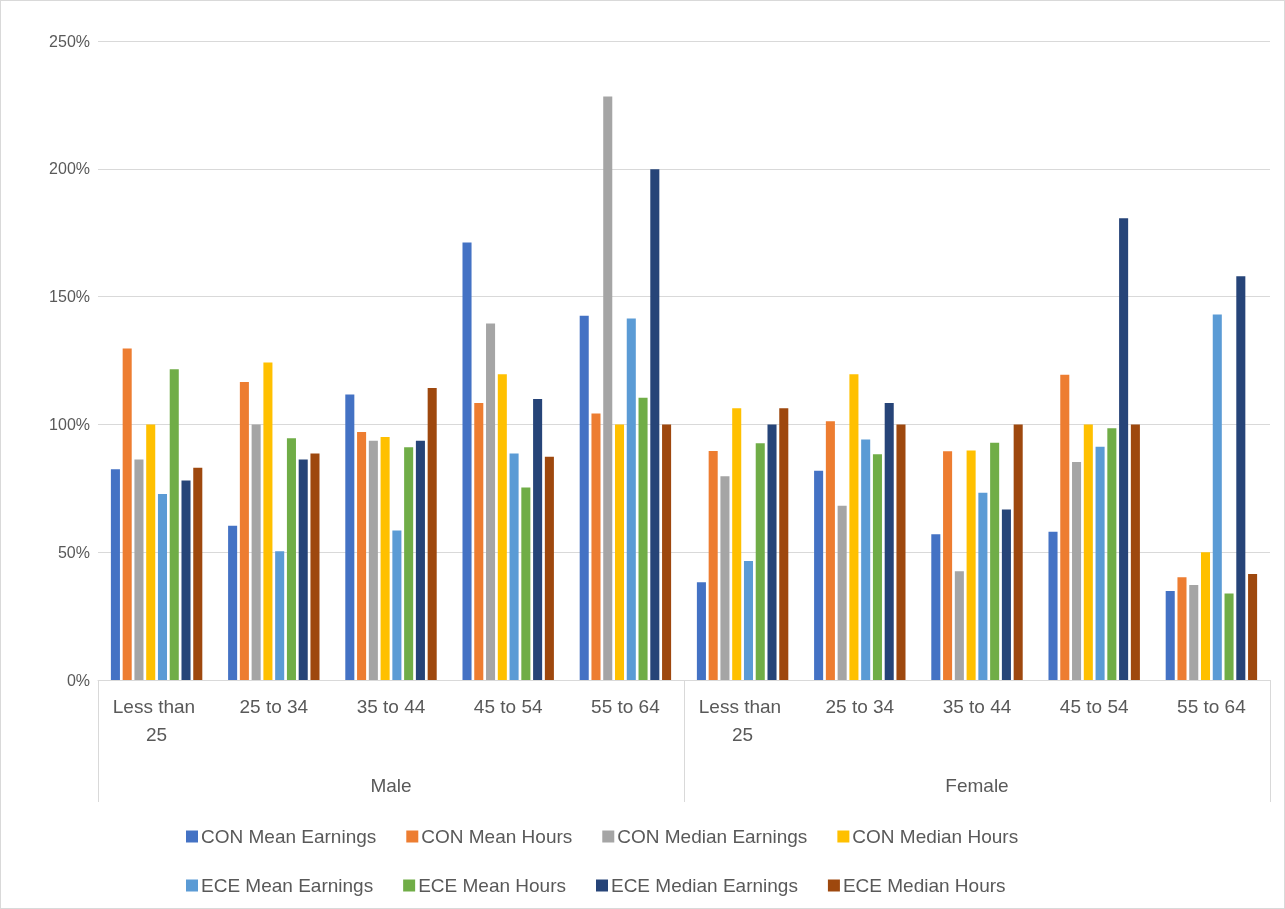 This screenshot has height=909, width=1285. I want to click on legend-label: ECE Mean Earnings, so click(287, 885).